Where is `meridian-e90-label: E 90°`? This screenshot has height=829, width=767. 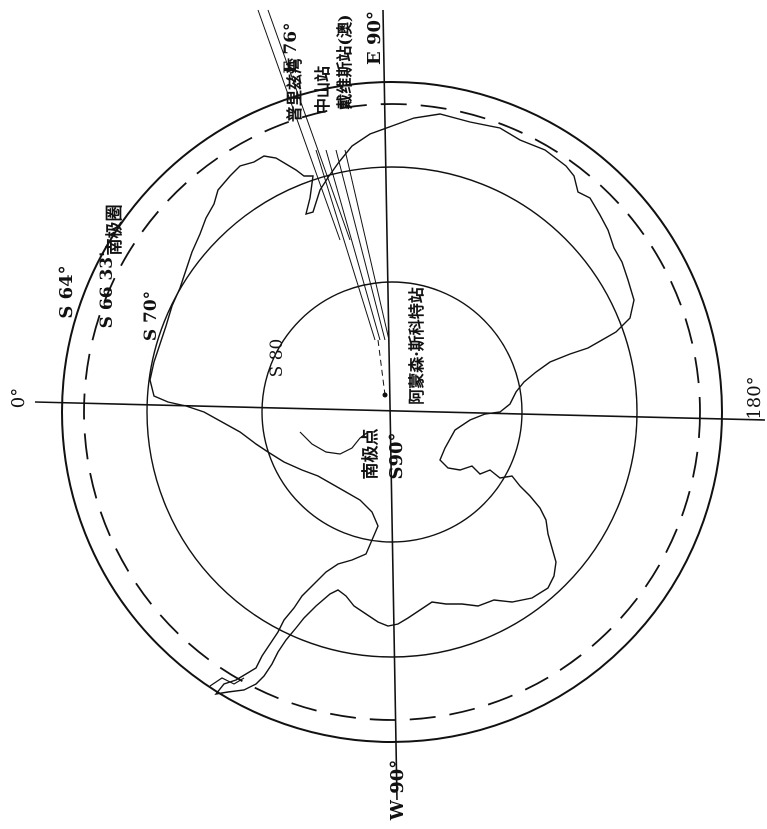
meridian-e90-label: E 90° is located at coordinates (374, 38).